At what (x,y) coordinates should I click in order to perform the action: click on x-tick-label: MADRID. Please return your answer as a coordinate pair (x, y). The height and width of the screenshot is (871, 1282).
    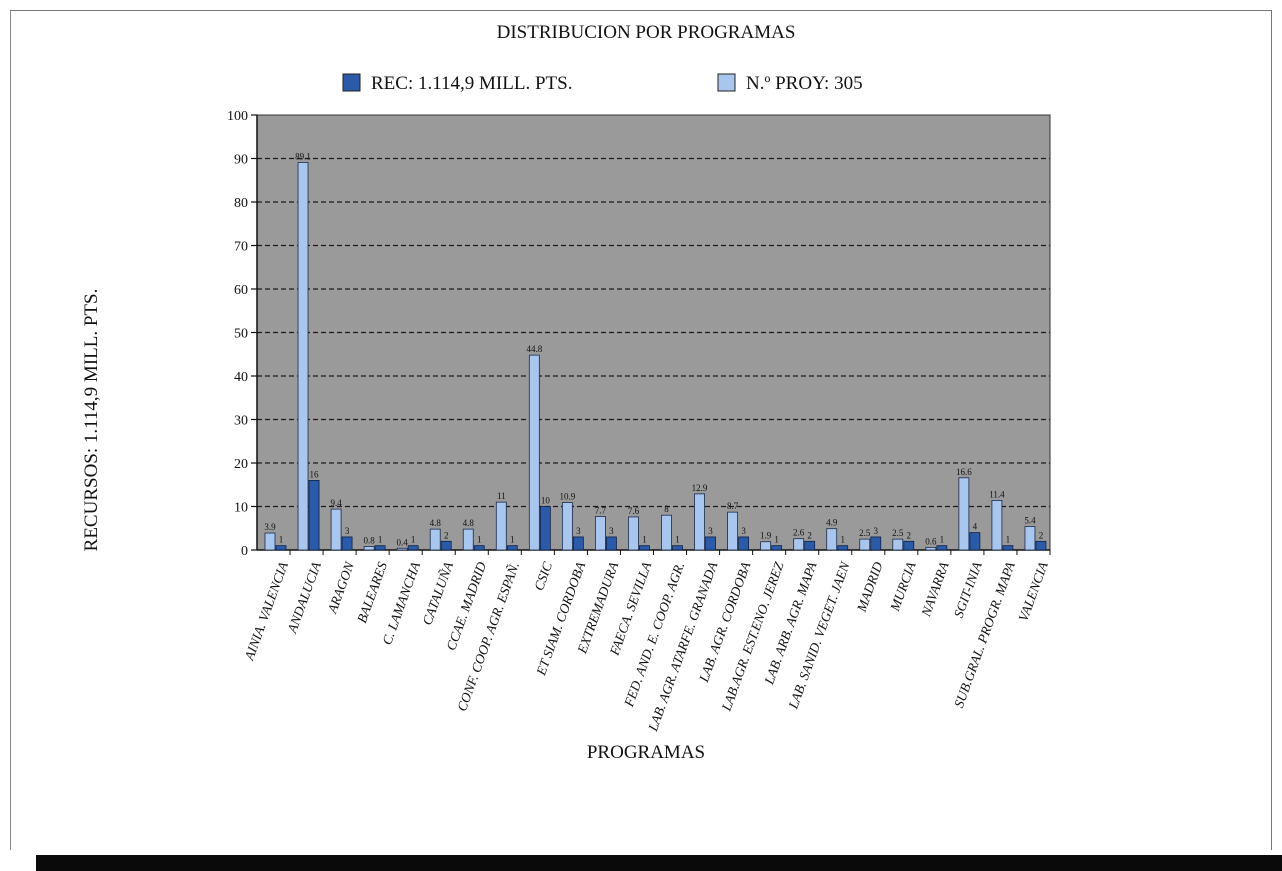
    Looking at the image, I should click on (869, 587).